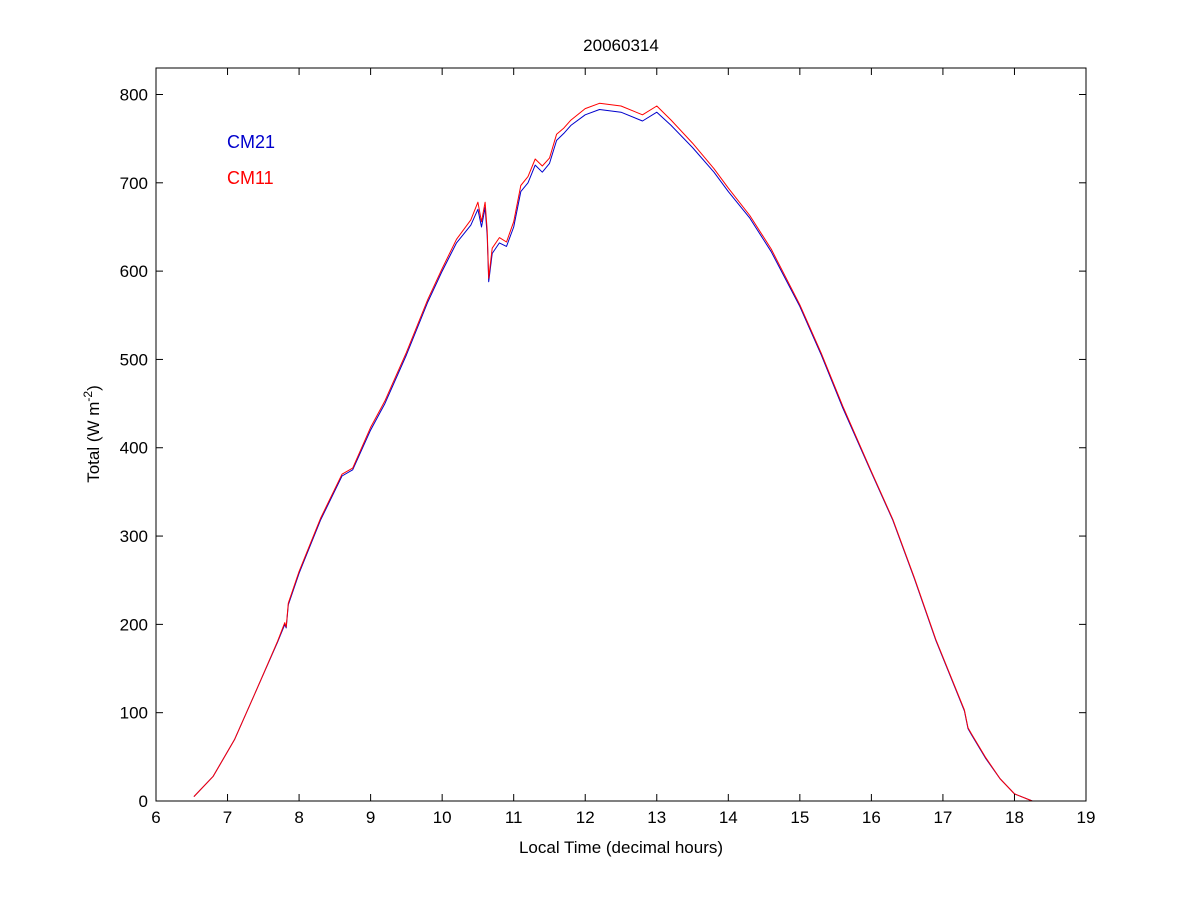 This screenshot has width=1200, height=905. What do you see at coordinates (1086, 817) in the screenshot?
I see `x-tick-label: 19` at bounding box center [1086, 817].